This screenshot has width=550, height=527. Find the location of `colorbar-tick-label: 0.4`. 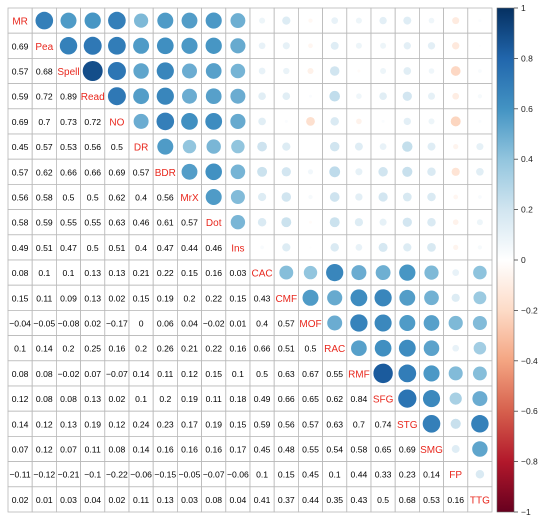

colorbar-tick-label: 0.4 is located at coordinates (527, 159).